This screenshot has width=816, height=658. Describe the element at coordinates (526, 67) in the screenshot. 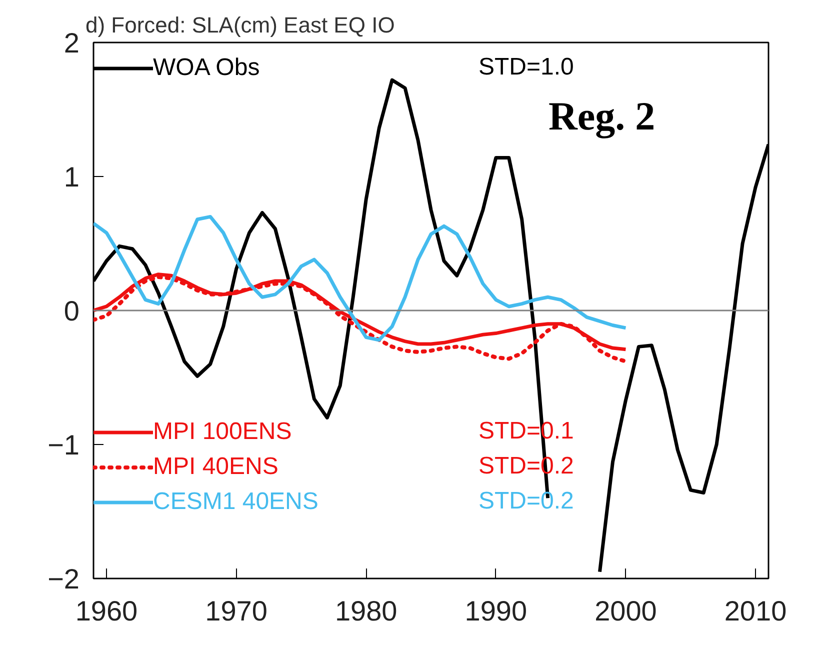

I see `annotation: STD=1.0` at that location.